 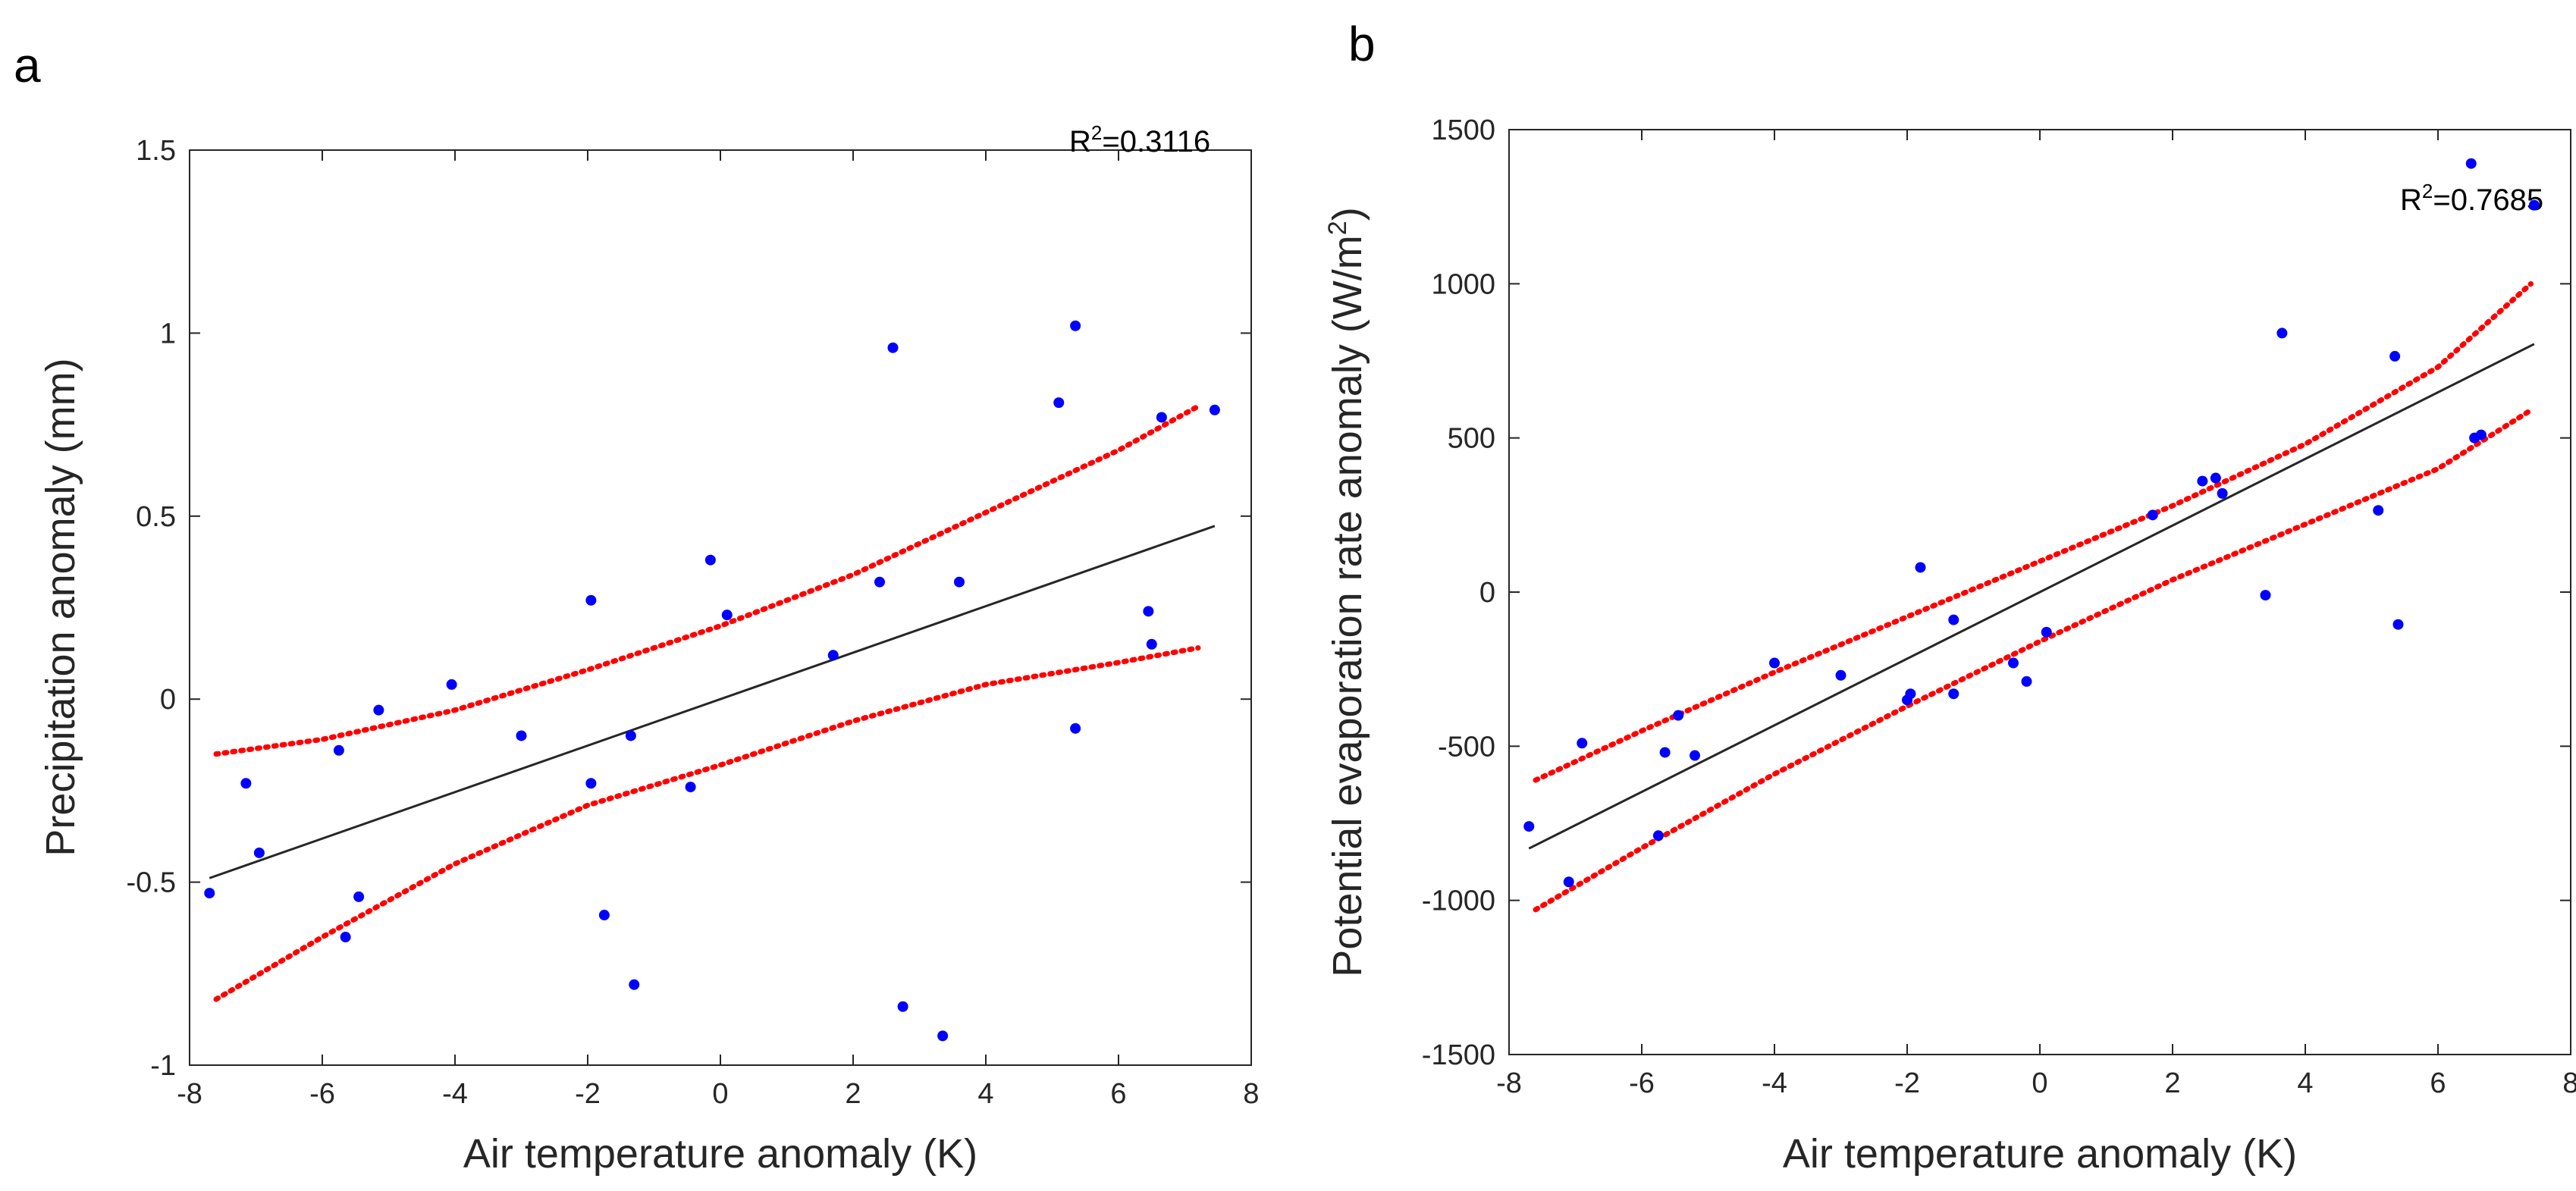 I want to click on y-tick-label: 500, so click(x=1471, y=439).